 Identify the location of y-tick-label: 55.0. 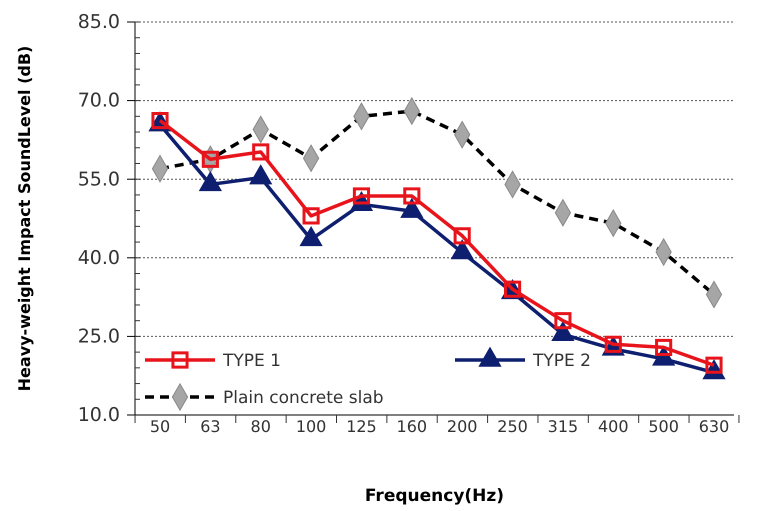
(99, 179).